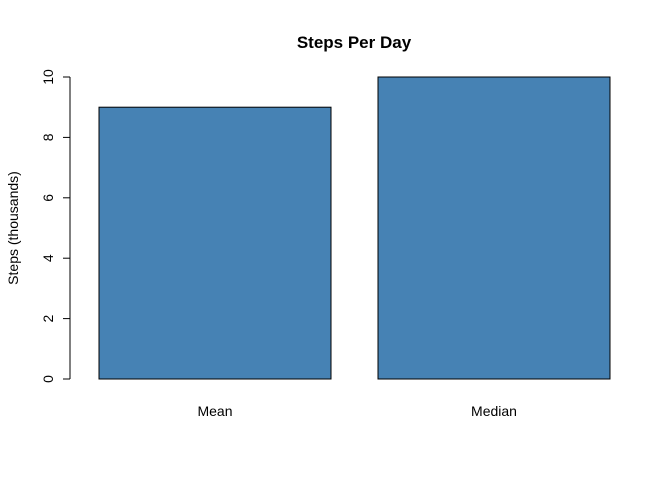 The height and width of the screenshot is (480, 672). Describe the element at coordinates (48, 137) in the screenshot. I see `y-tick-label: 8` at that location.